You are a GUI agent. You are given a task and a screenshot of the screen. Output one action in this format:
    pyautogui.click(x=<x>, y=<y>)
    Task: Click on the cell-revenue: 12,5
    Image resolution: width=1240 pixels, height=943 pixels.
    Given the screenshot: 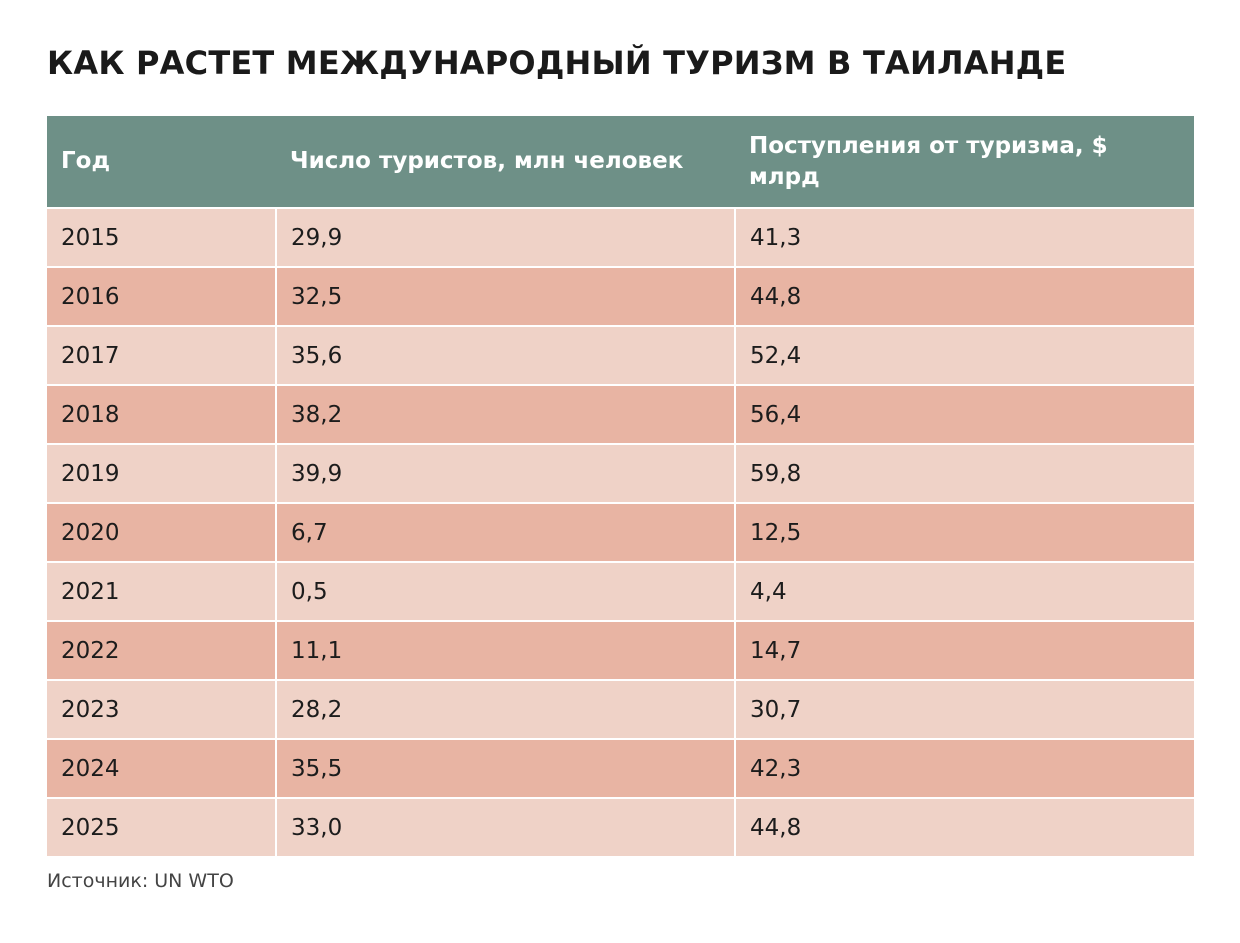 What is the action you would take?
    pyautogui.click(x=964, y=532)
    